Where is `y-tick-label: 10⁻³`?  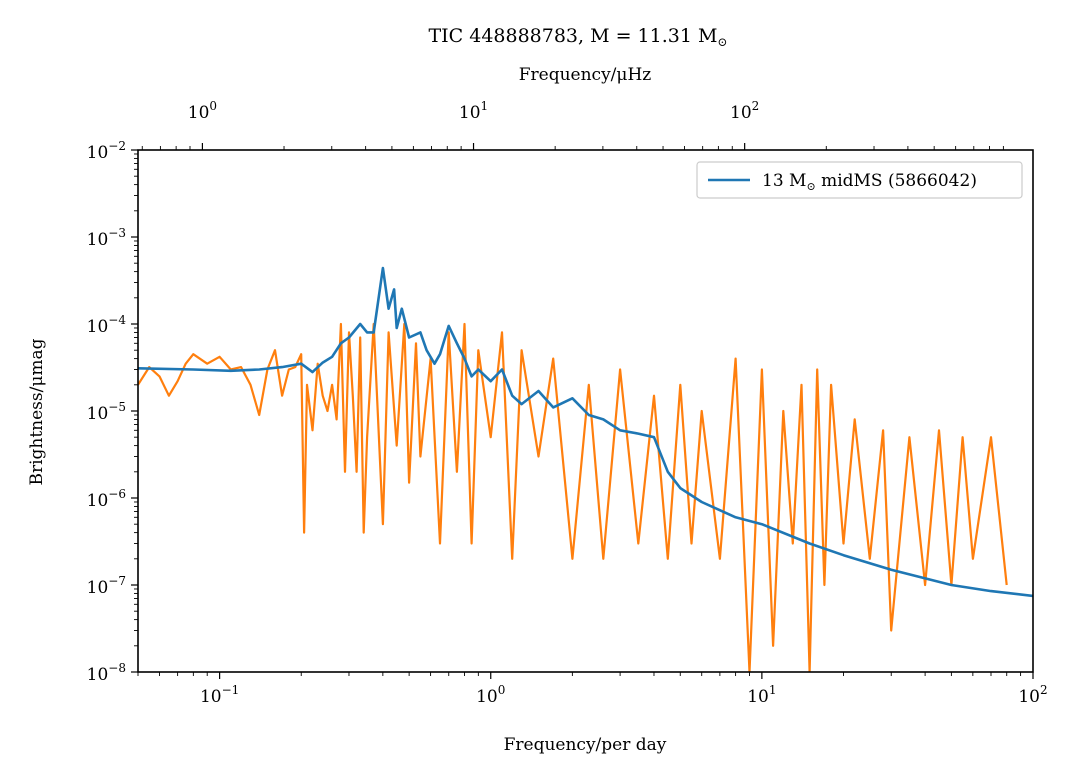
y-tick-label: 10⁻³ is located at coordinates (106, 238).